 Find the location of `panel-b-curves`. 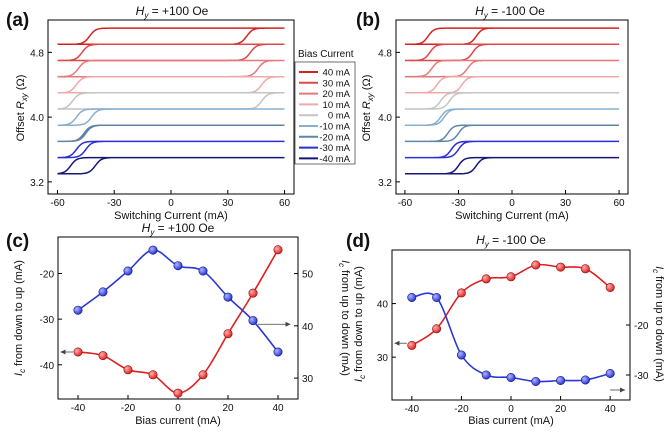

panel-b-curves is located at coordinates (512, 101).